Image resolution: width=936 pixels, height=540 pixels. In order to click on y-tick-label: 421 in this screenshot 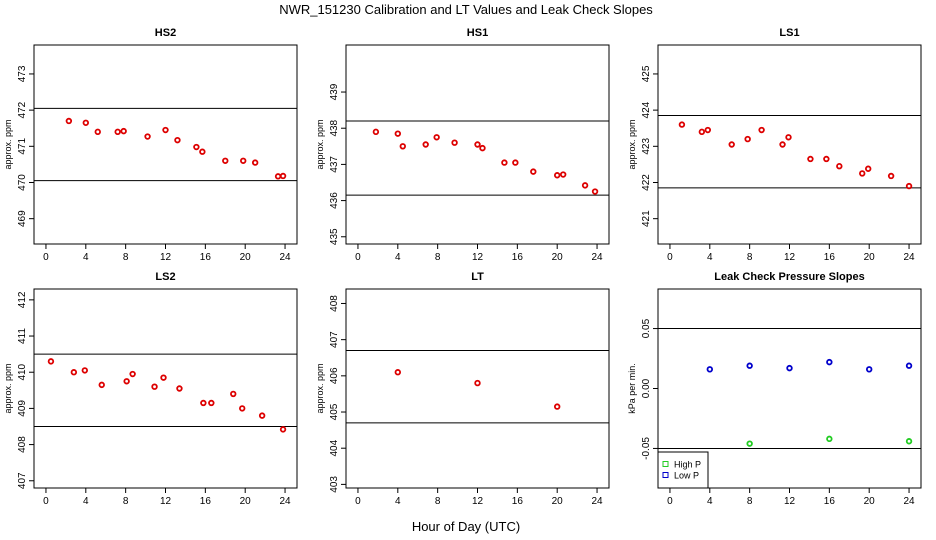, I will do `click(646, 218)`.